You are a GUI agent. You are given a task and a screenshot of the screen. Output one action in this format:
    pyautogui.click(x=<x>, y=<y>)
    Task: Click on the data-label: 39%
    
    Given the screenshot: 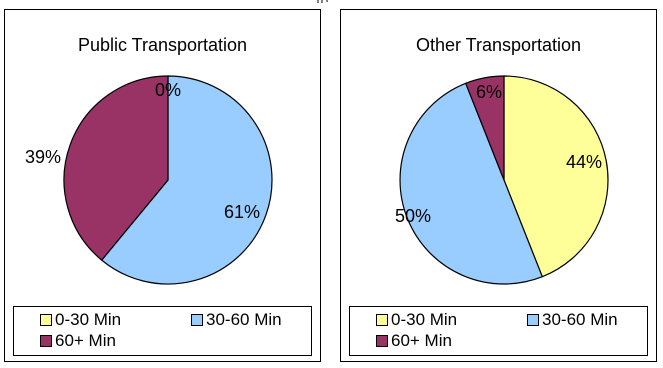 What is the action you would take?
    pyautogui.click(x=43, y=157)
    